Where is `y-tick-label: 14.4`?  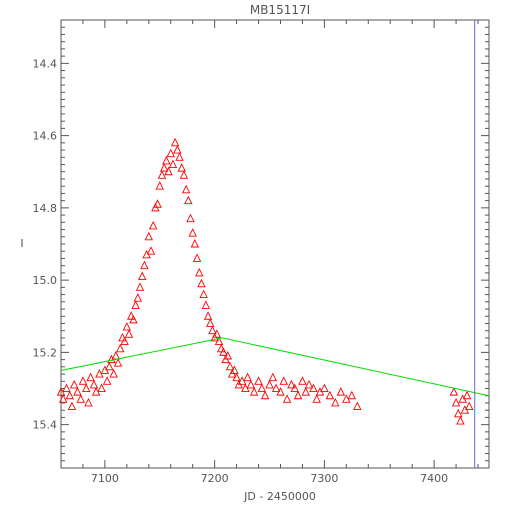 y-tick-label: 14.4 is located at coordinates (45, 63).